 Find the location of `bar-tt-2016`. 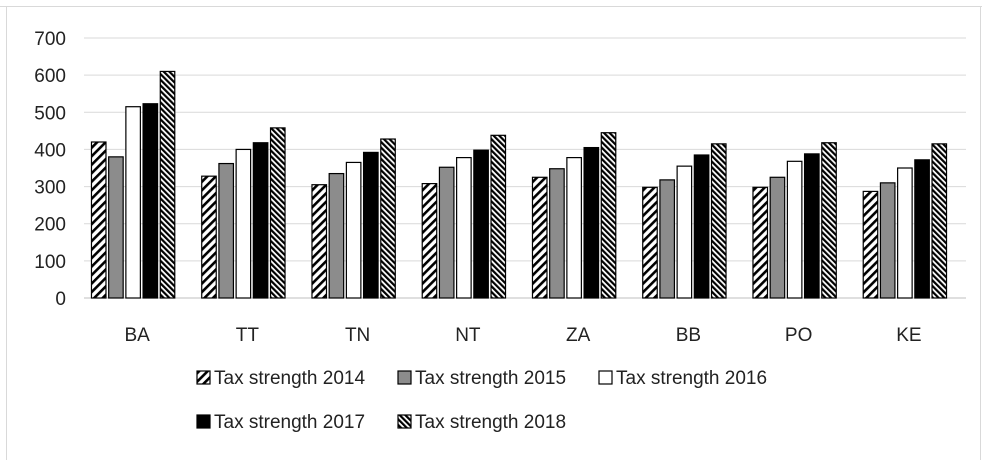

bar-tt-2016 is located at coordinates (243, 223).